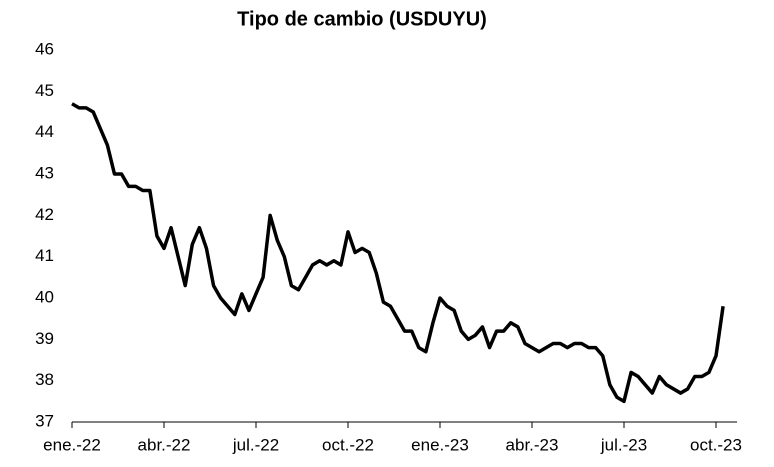  Describe the element at coordinates (72, 444) in the screenshot. I see `x-tick-label: ene.-22` at that location.